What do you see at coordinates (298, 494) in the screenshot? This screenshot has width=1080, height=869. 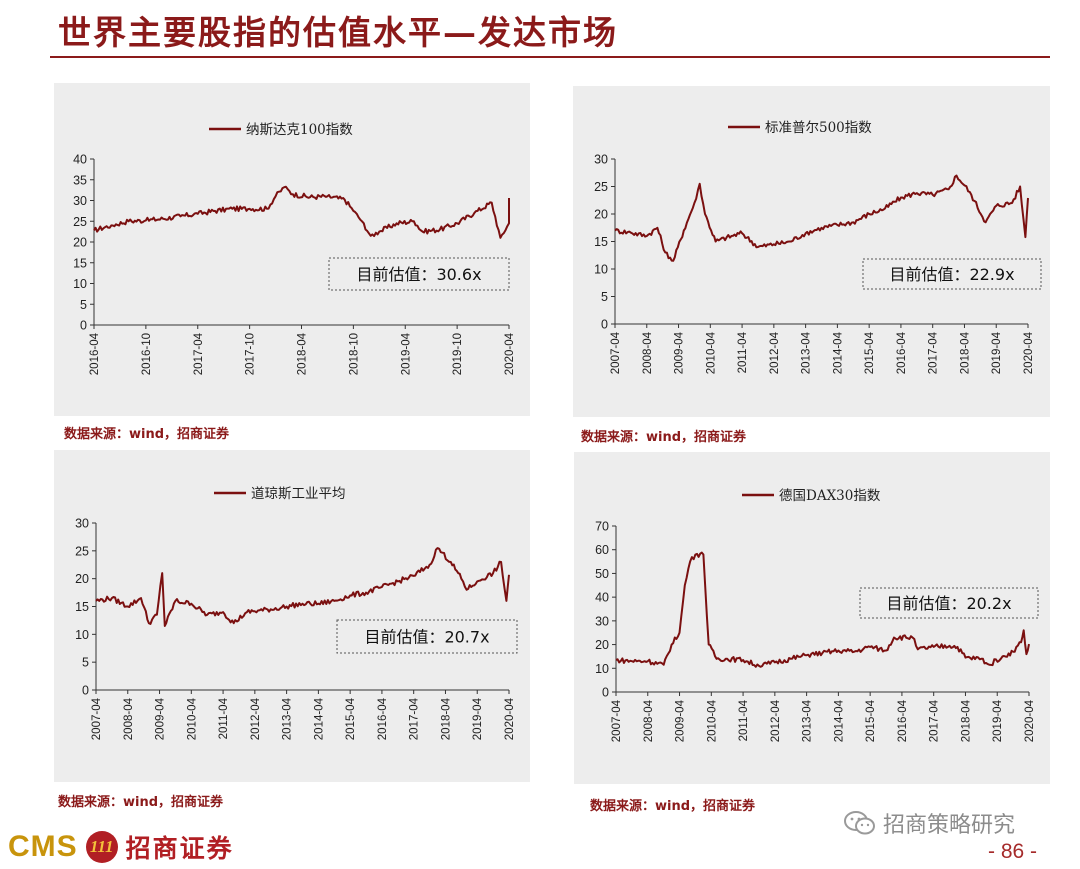 I see `legend-label: 道琼斯工业平均` at bounding box center [298, 494].